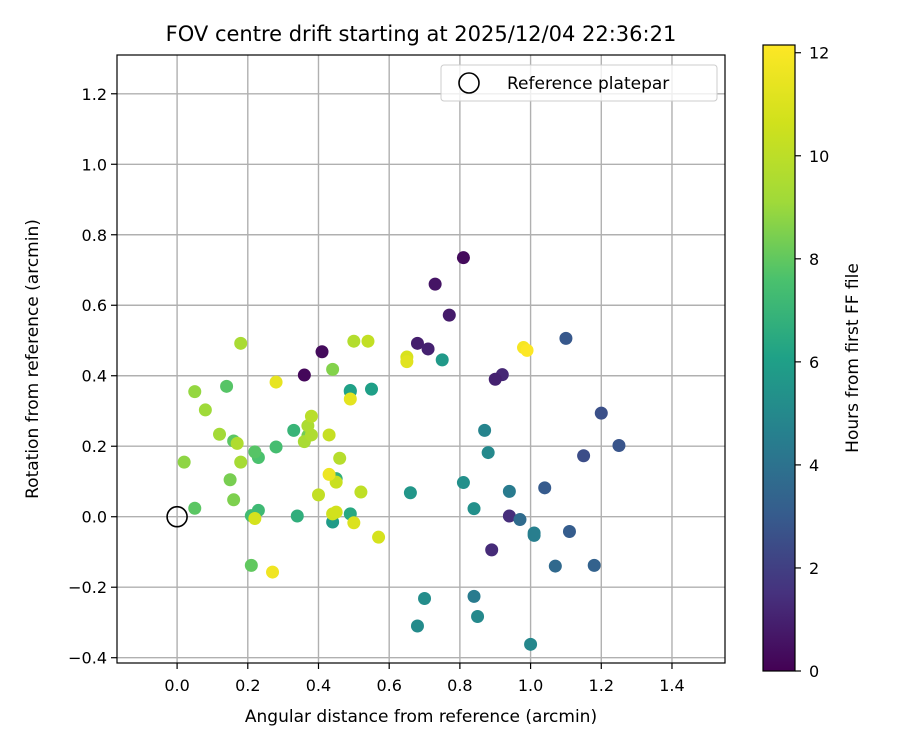 This screenshot has height=750, width=900. I want to click on colorbar: 0 2 4 6 8 10 12 Hours from first FF file, so click(812, 362).